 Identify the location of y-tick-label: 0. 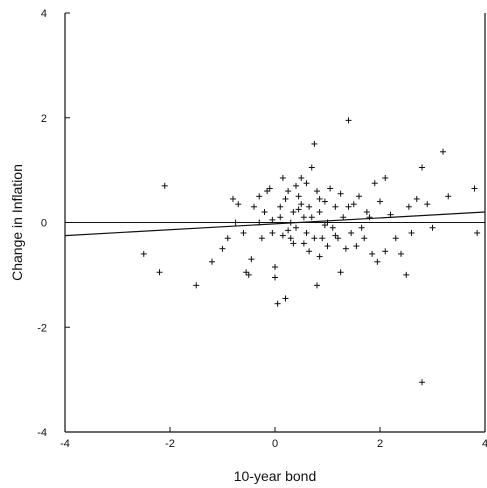
(44, 224).